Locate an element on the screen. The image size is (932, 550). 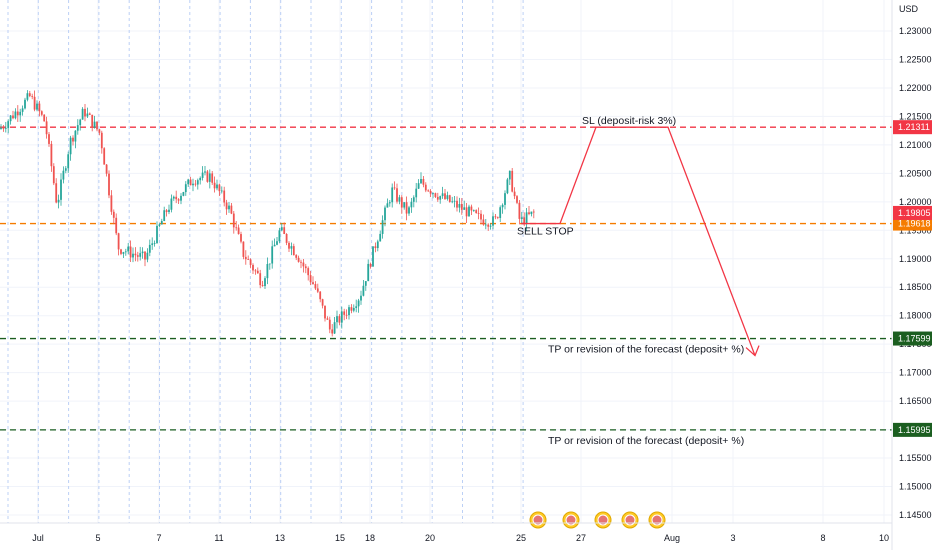
x-tick-label: 13 is located at coordinates (280, 538).